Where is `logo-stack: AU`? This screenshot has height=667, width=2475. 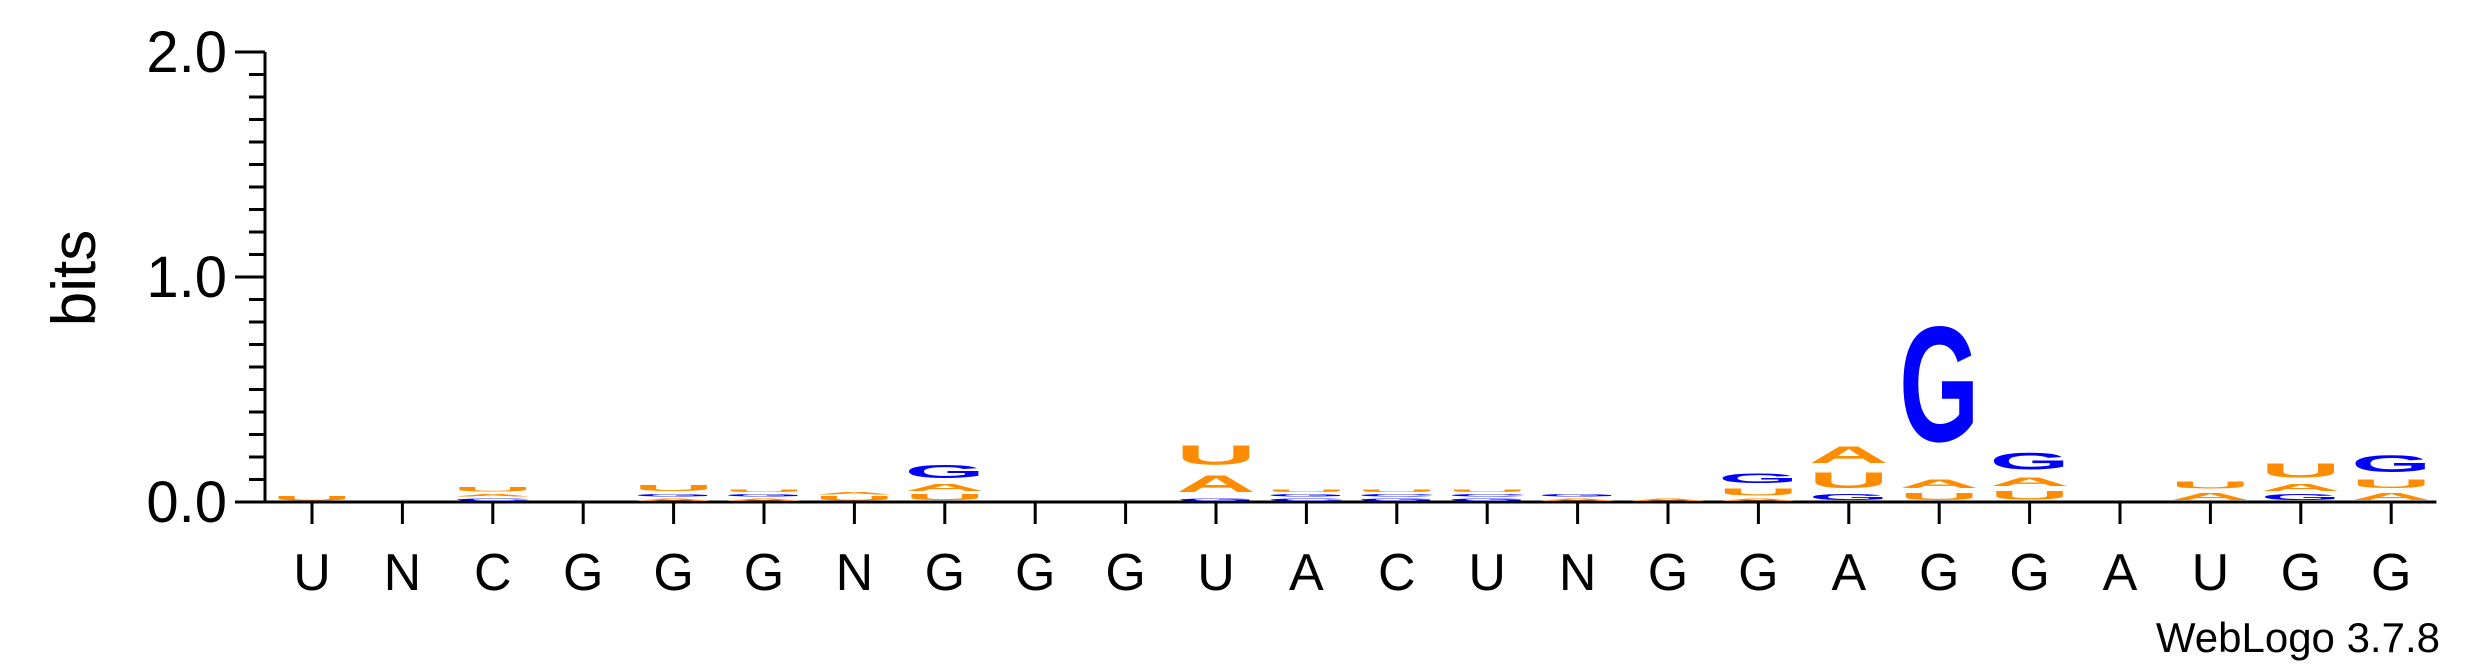
logo-stack: AU is located at coordinates (2210, 490).